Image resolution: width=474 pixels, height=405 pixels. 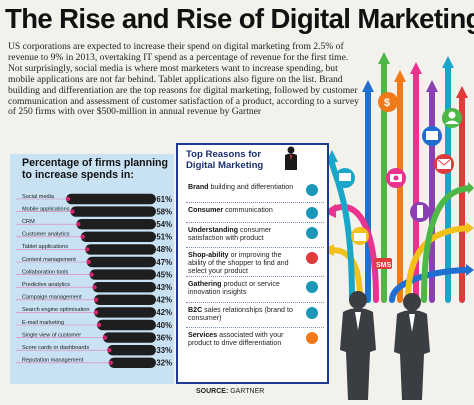 I want to click on page-title: The Rise and Rise of Digital Marketing, so click(x=239, y=18).